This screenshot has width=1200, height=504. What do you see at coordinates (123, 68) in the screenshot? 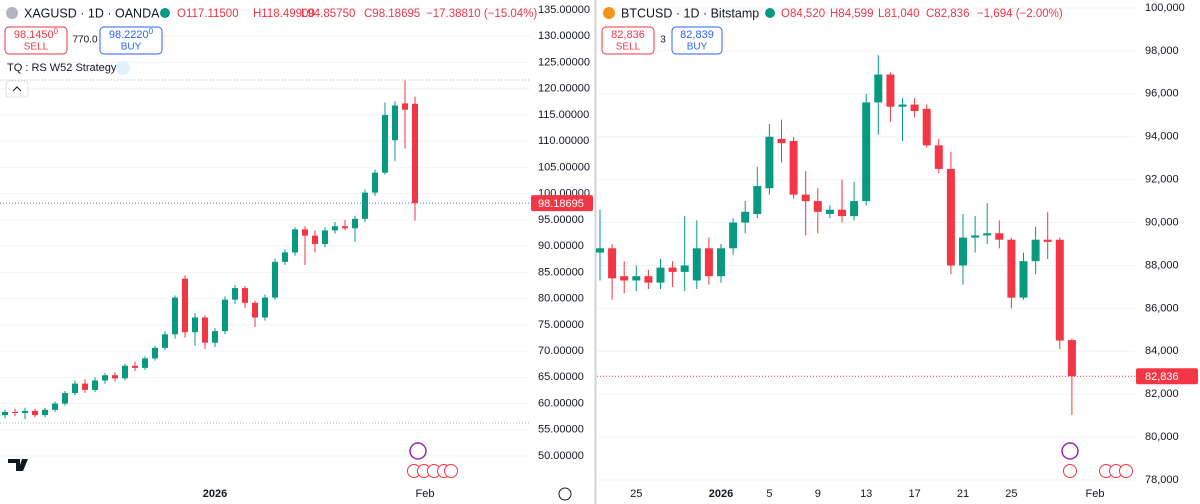
I see `indicator-icon` at bounding box center [123, 68].